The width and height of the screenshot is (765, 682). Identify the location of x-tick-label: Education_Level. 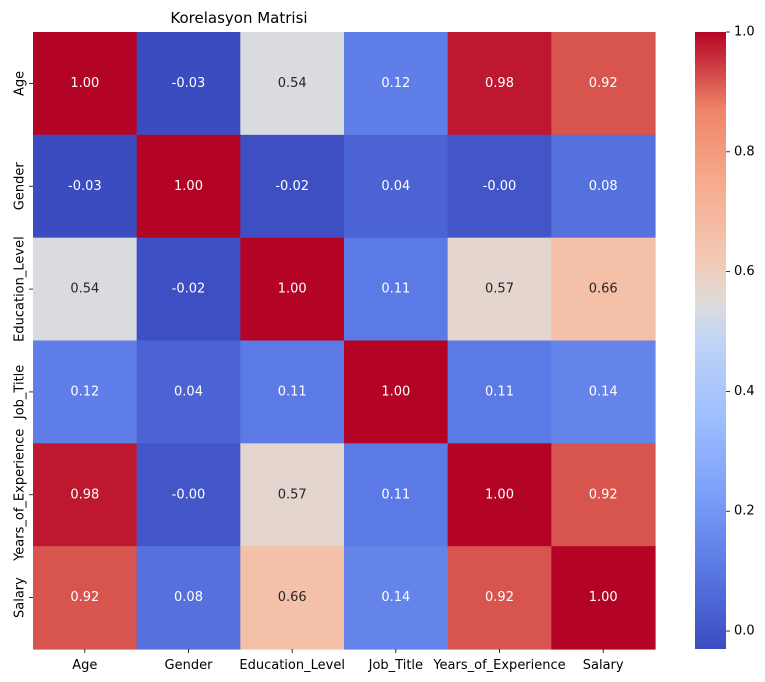
(292, 665).